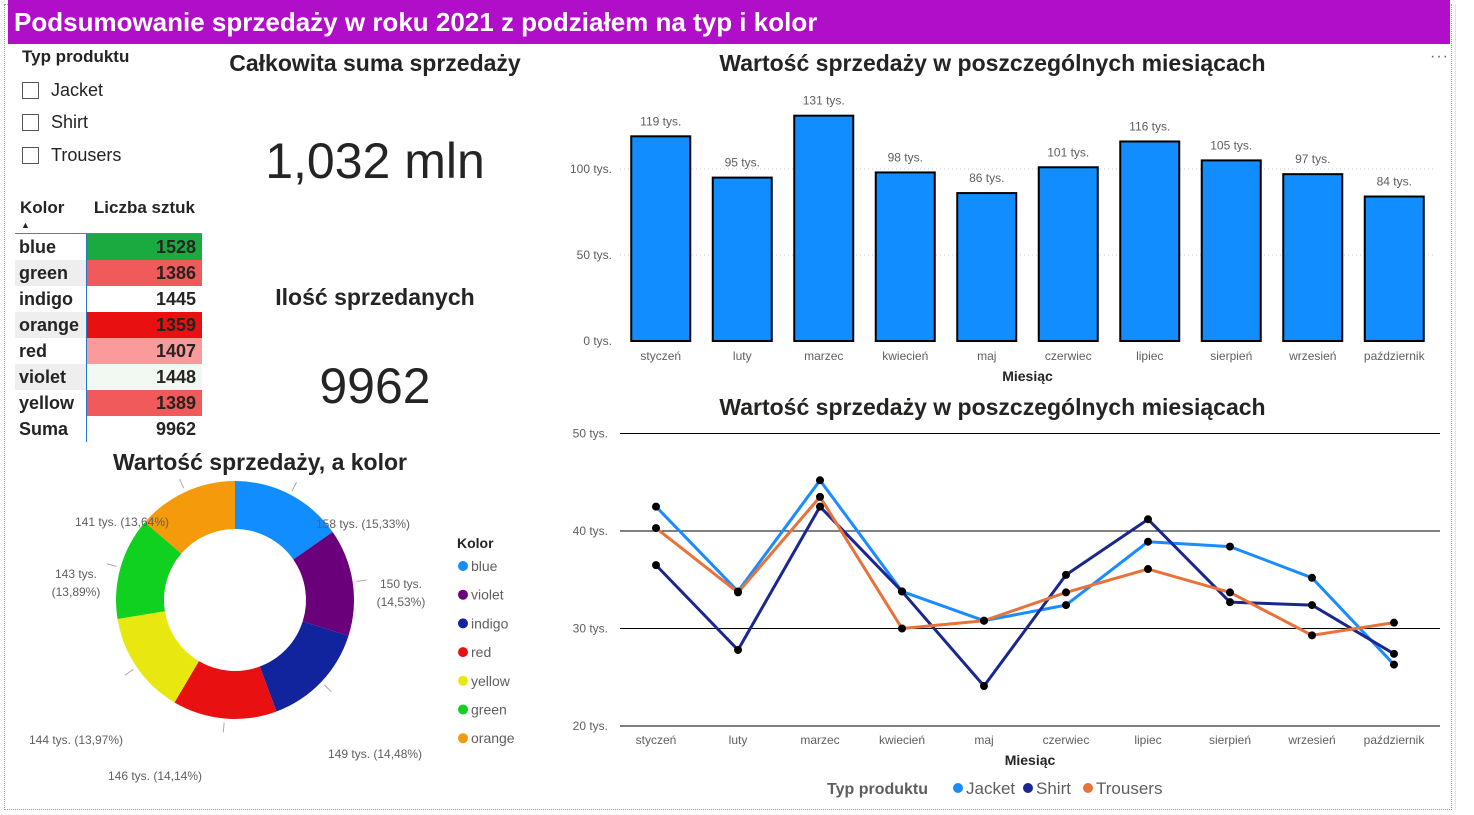  Describe the element at coordinates (484, 566) in the screenshot. I see `legend-label: blue` at that location.